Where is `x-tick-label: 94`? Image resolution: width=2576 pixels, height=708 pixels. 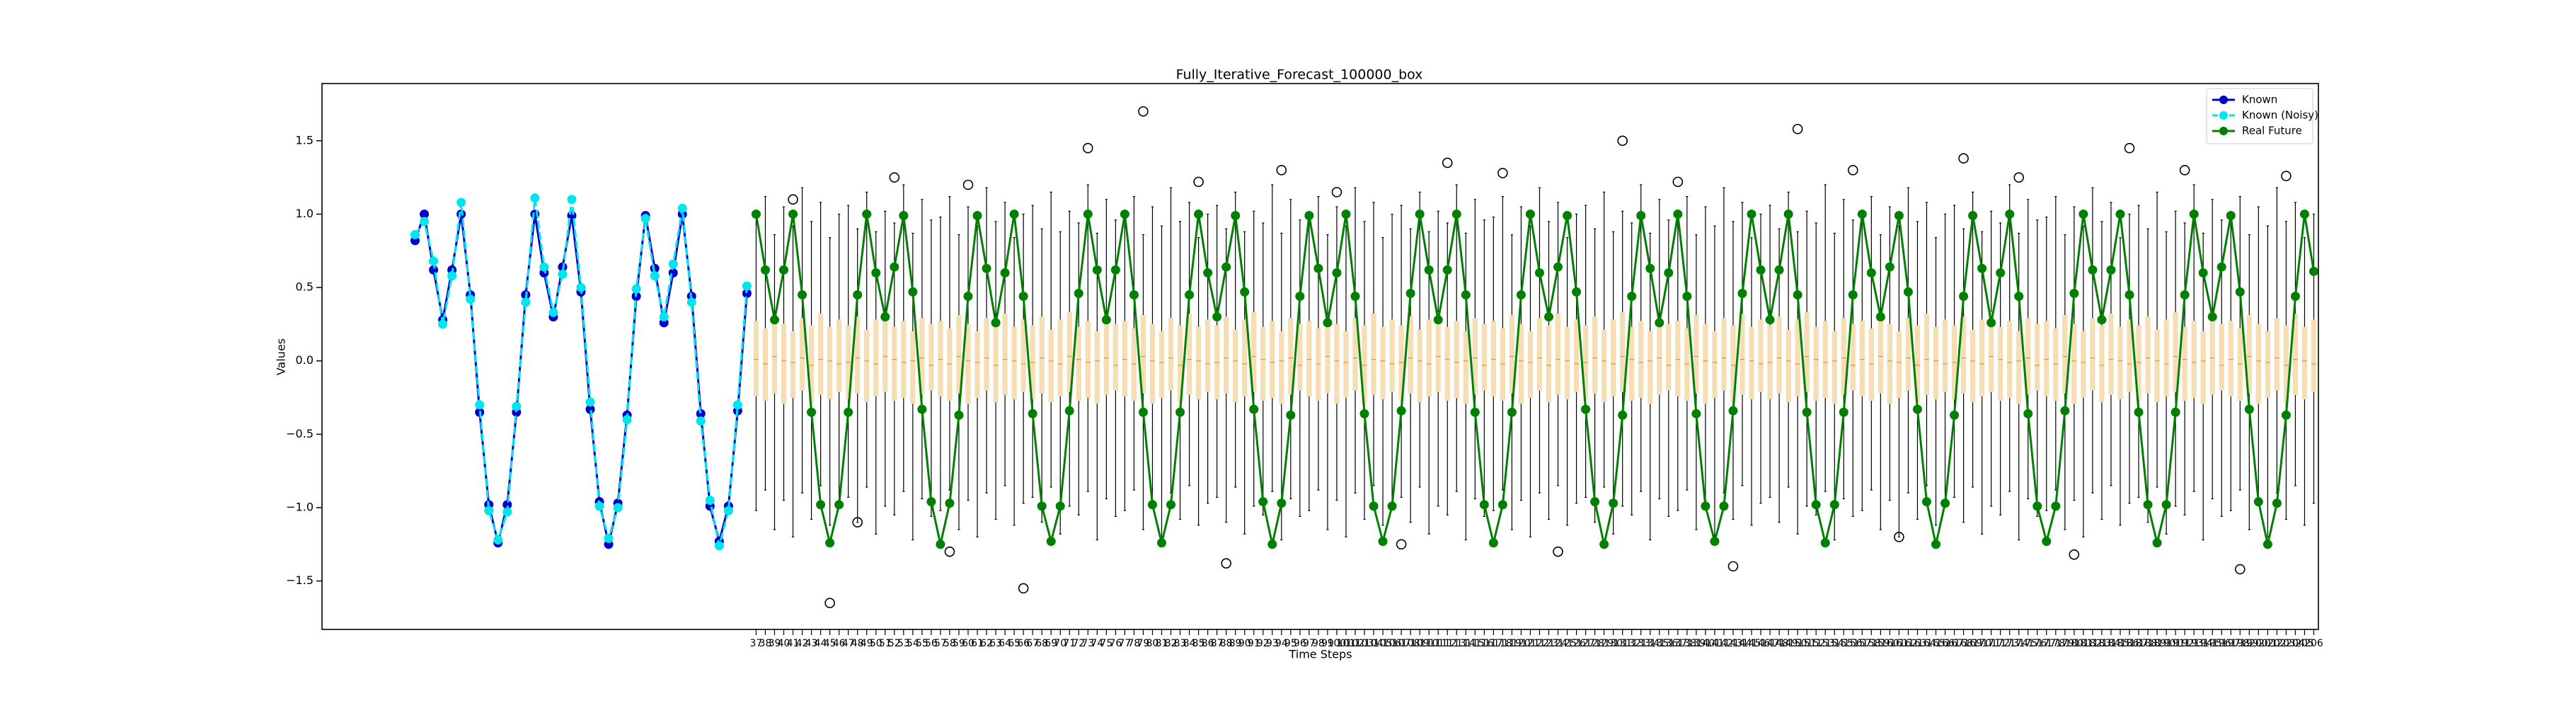 x-tick-label: 94 is located at coordinates (1282, 643).